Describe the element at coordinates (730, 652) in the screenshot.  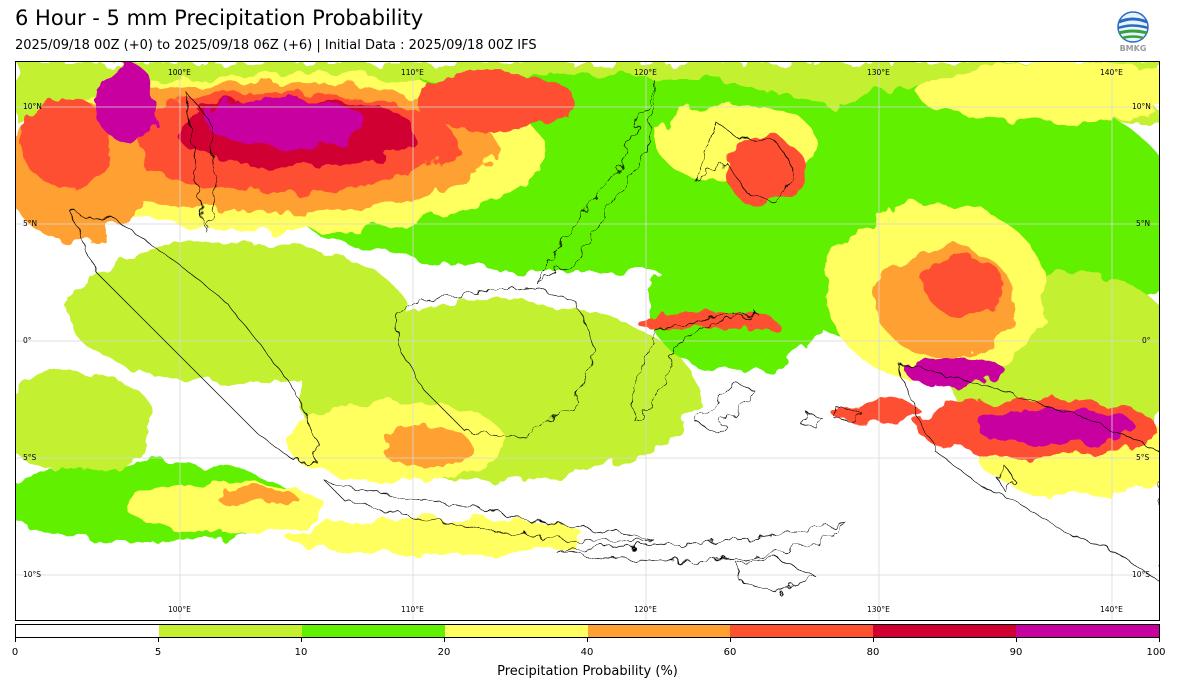
I see `colorbar-tick-label: 60` at that location.